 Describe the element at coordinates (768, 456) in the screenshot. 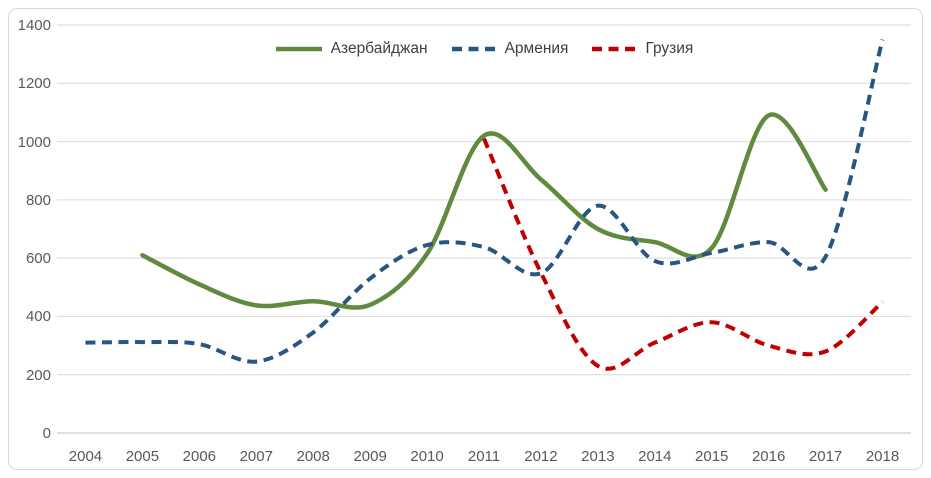

I see `x-tick-label: 2016` at that location.